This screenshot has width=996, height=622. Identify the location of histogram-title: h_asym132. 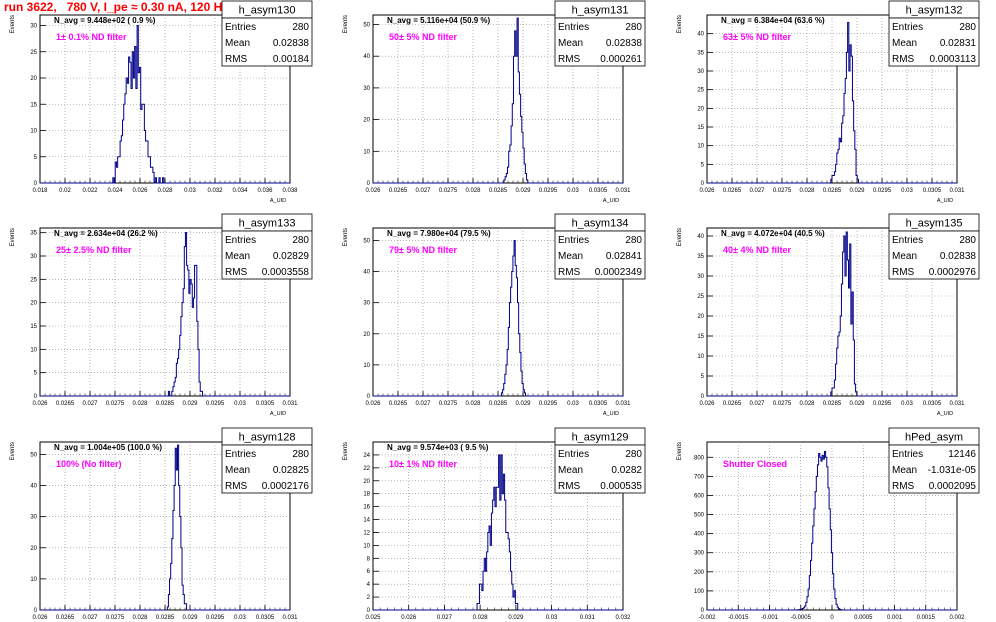
(934, 11).